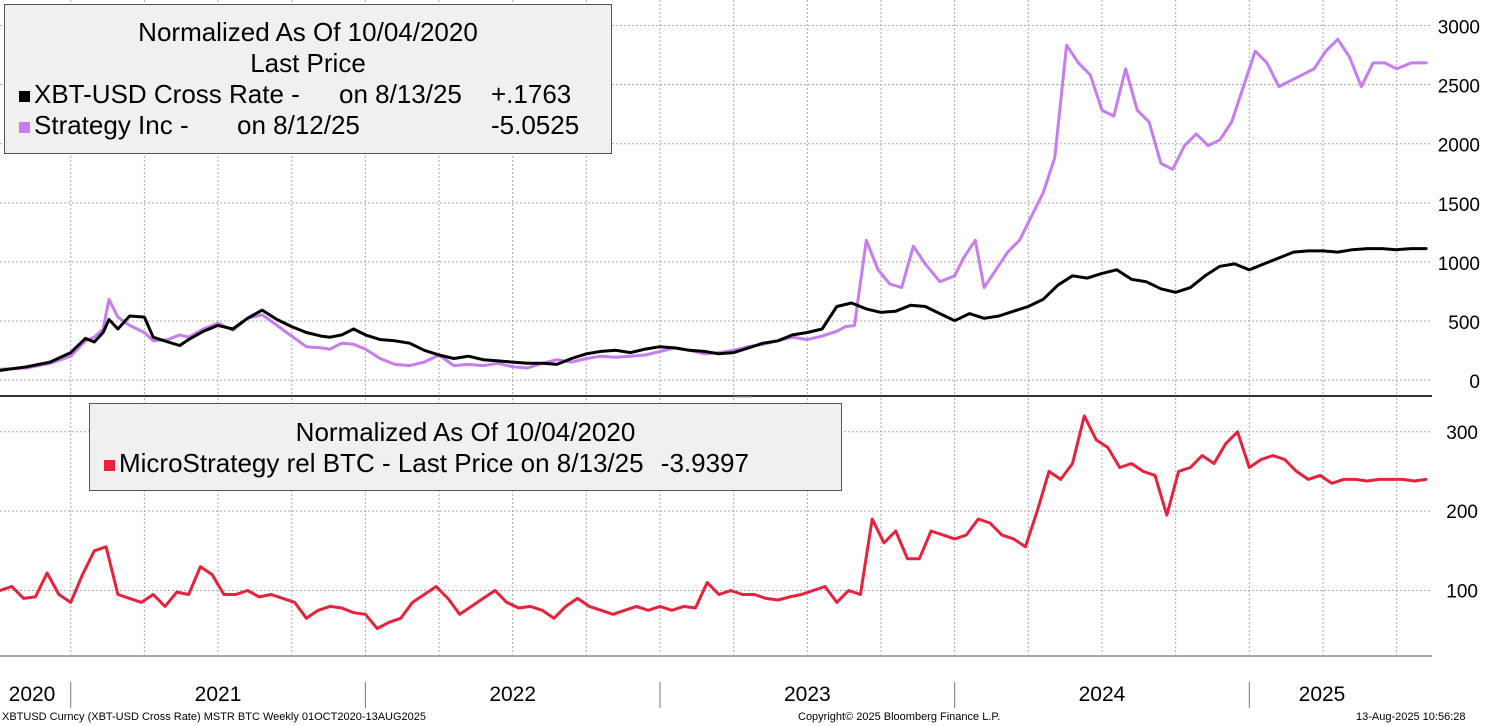  I want to click on footer-copyright: Copyright© 2025 Bloomberg Finance L.P., so click(899, 717).